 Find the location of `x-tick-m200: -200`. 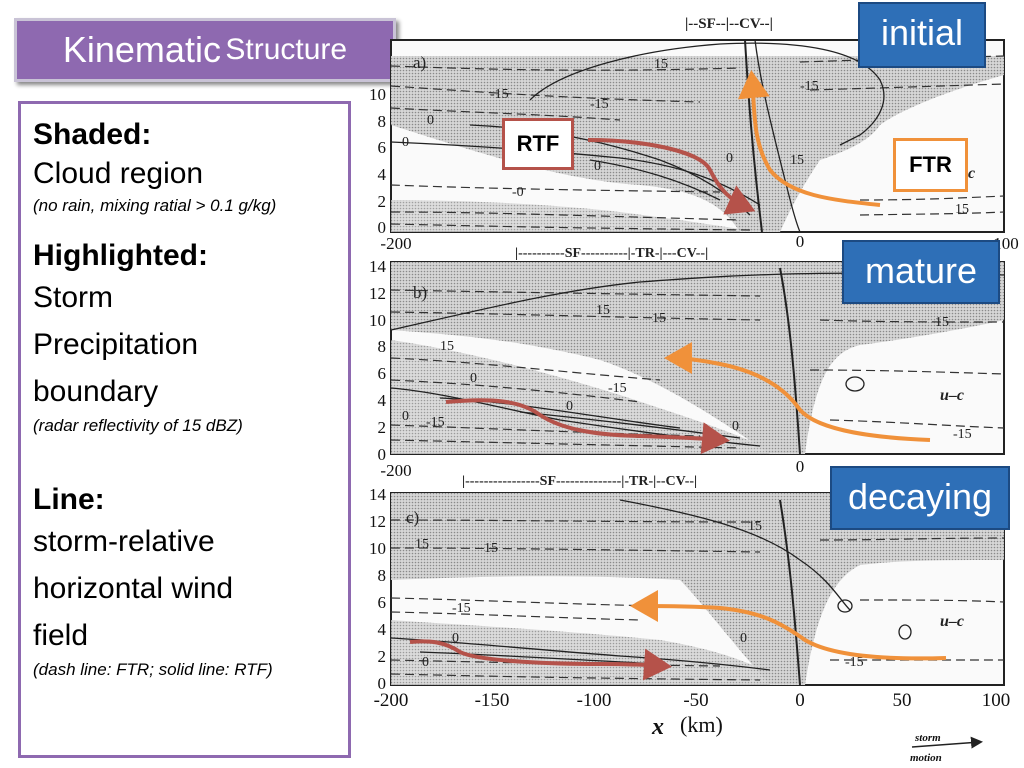

x-tick-m200: -200 is located at coordinates (391, 700).